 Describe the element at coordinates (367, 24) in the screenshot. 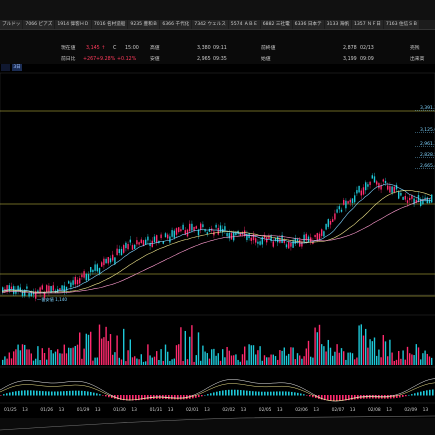

I see `stock-tab: 1357 ＮＦ日` at that location.